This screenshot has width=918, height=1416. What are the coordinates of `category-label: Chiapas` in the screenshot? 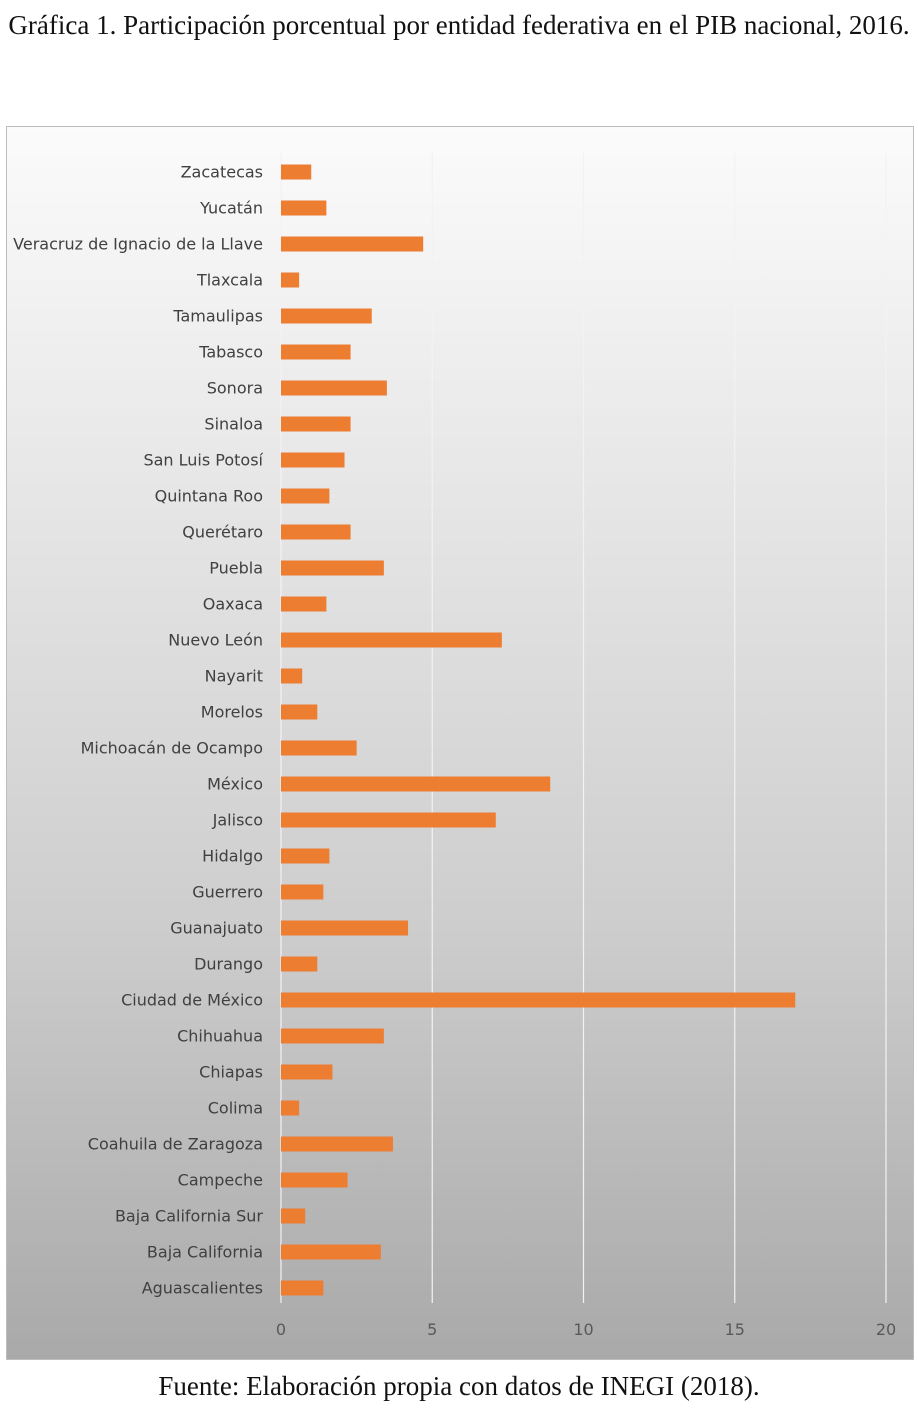 It's located at (231, 1072).